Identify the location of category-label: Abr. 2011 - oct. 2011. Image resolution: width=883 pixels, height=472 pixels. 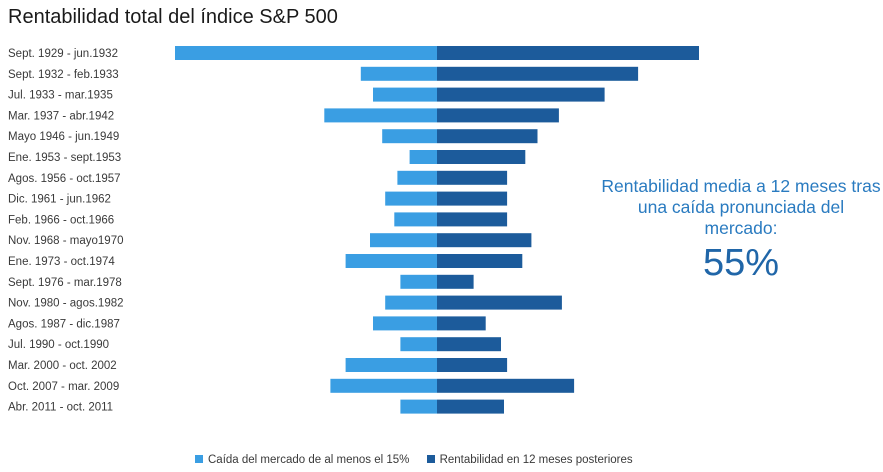
(60, 408).